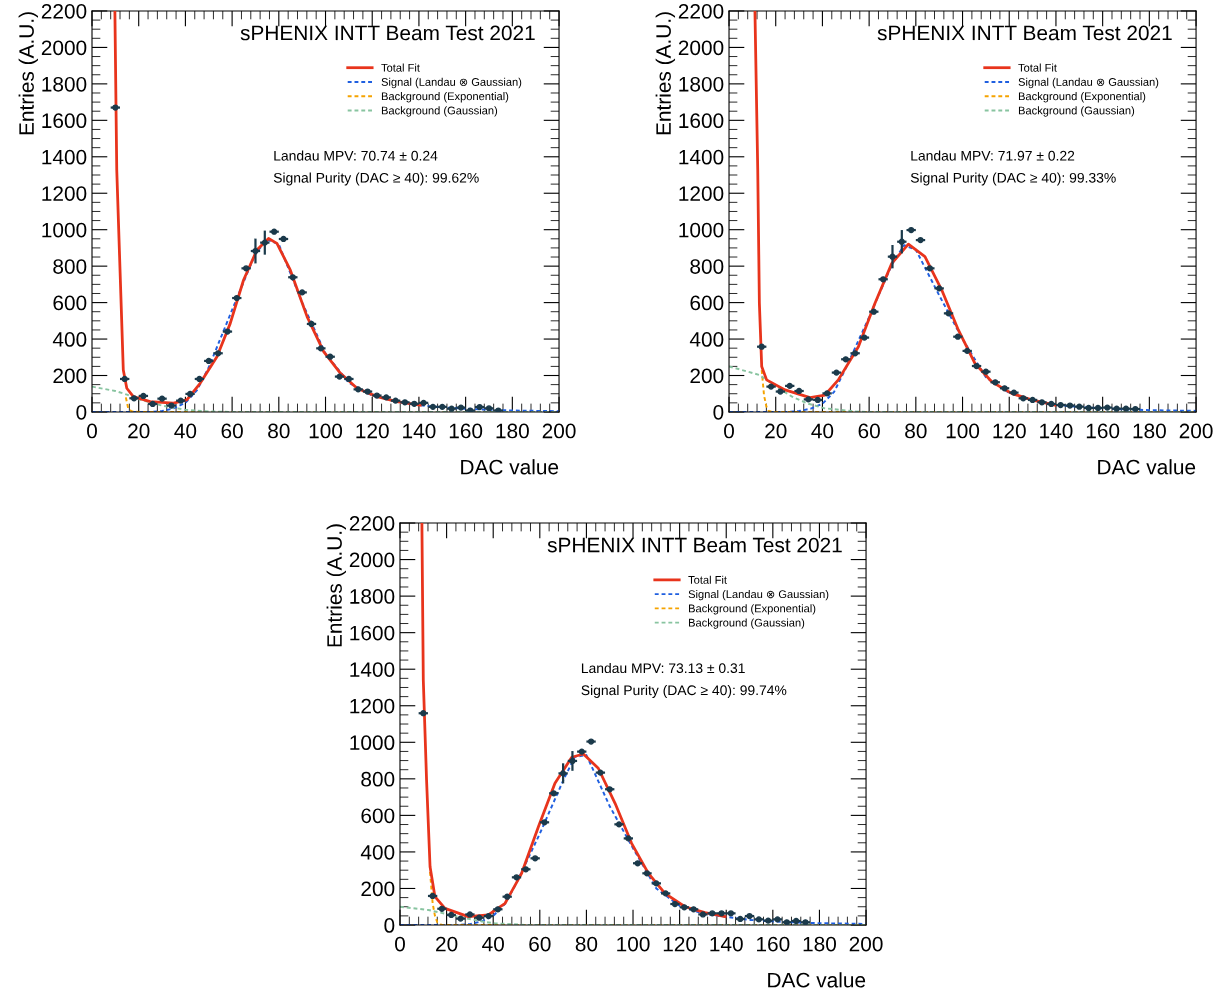  I want to click on annotation: Landau MPV: 73.13 ± 0.31, so click(663, 668).